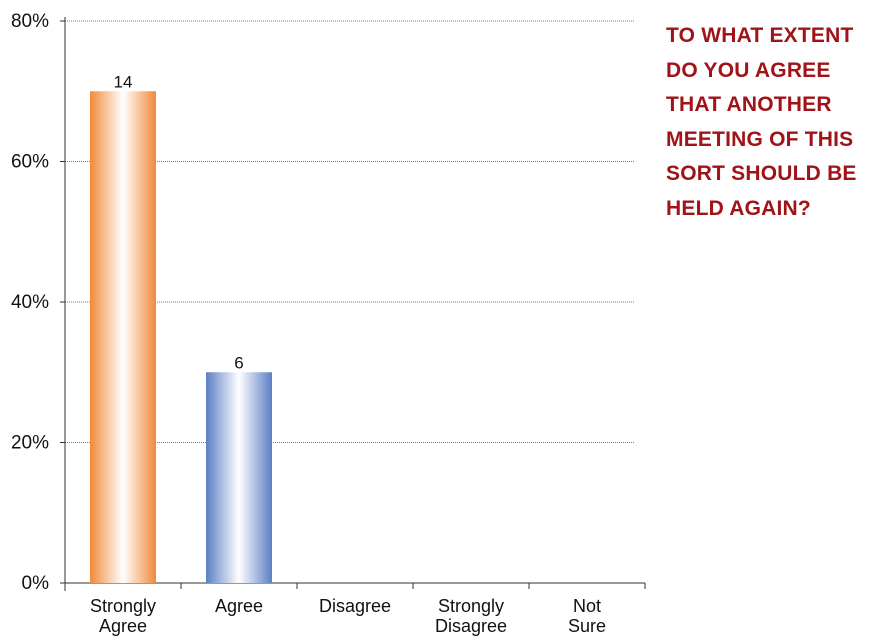  I want to click on x-category-label: Strongly Agree, so click(123, 616).